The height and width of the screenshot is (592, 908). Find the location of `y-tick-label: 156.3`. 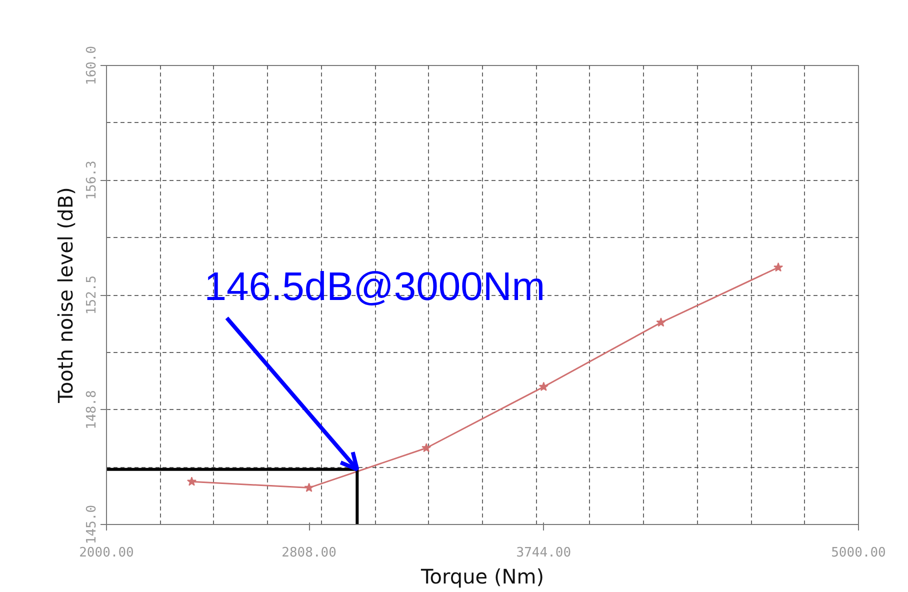

y-tick-label: 156.3 is located at coordinates (92, 180).